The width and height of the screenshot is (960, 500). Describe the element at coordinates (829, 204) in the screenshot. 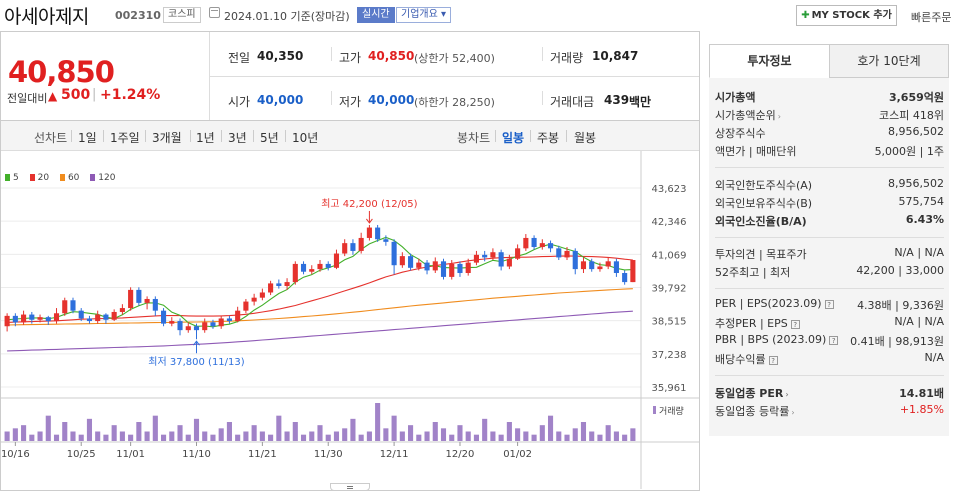

I see `foreign-hold-row: 외국인보유주식수(B) 575,754` at that location.